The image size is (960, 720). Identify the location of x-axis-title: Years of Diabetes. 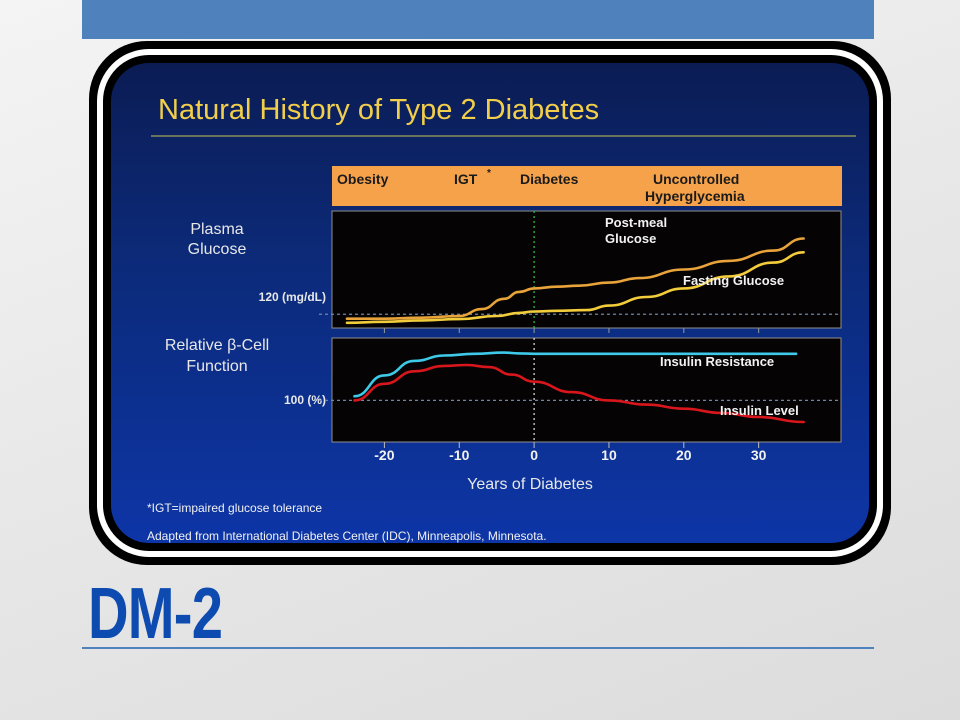
(530, 484).